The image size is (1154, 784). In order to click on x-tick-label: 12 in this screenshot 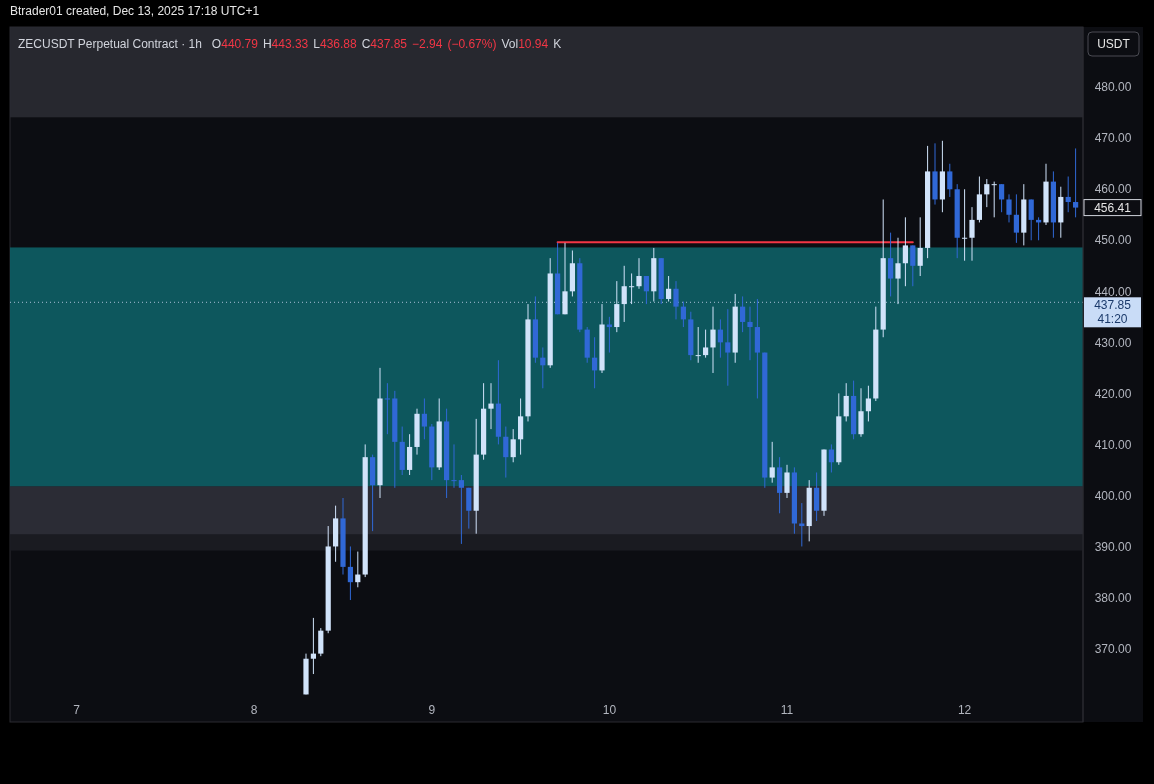, I will do `click(964, 710)`.